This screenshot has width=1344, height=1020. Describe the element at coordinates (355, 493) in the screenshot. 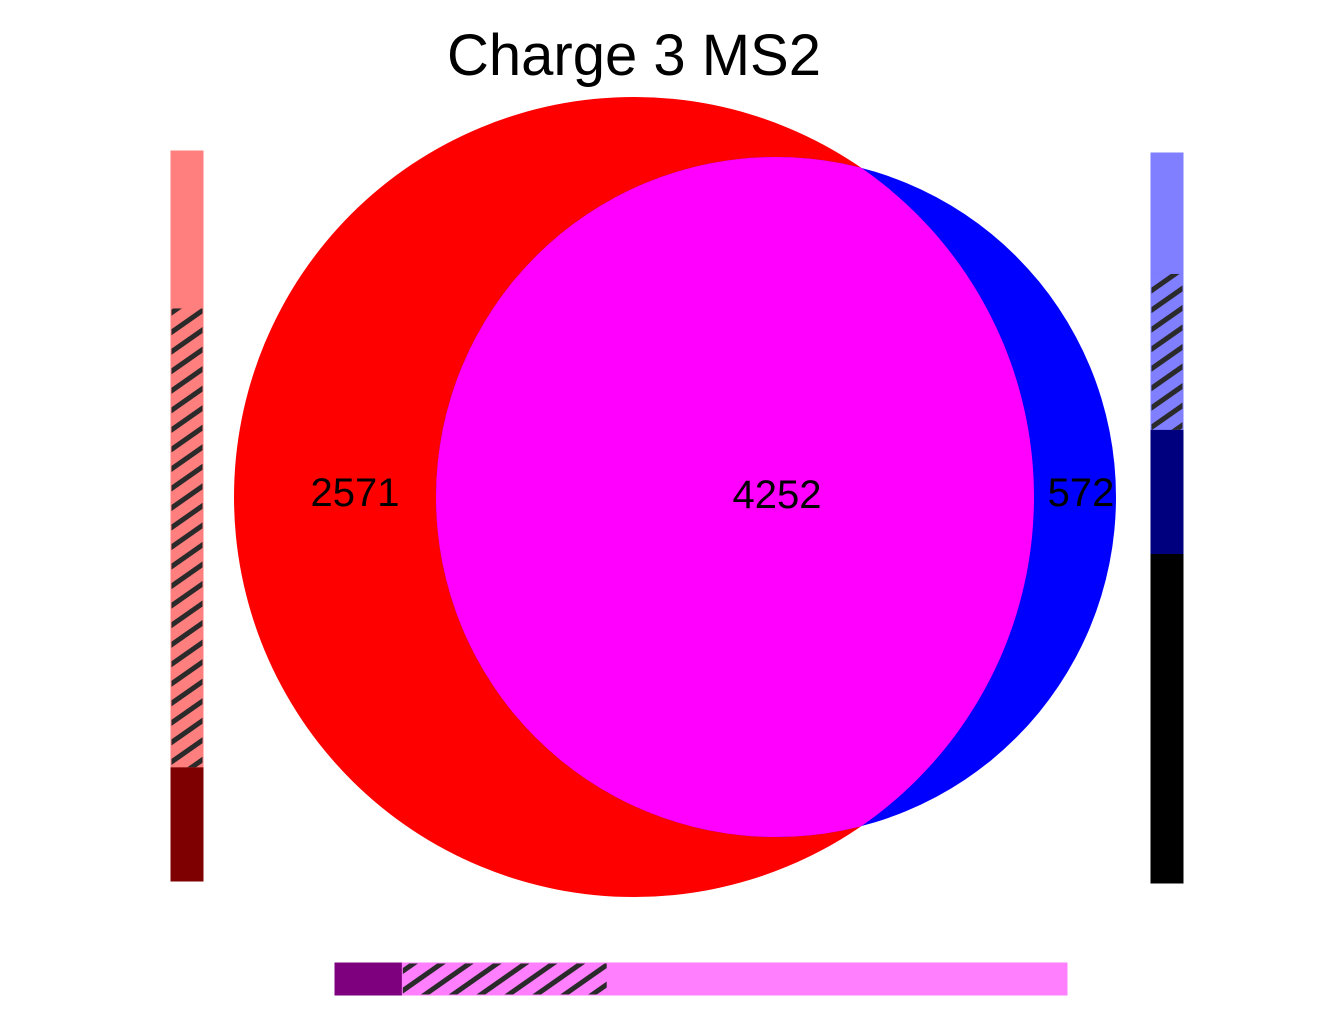

I see `left-only-count: 2571` at that location.